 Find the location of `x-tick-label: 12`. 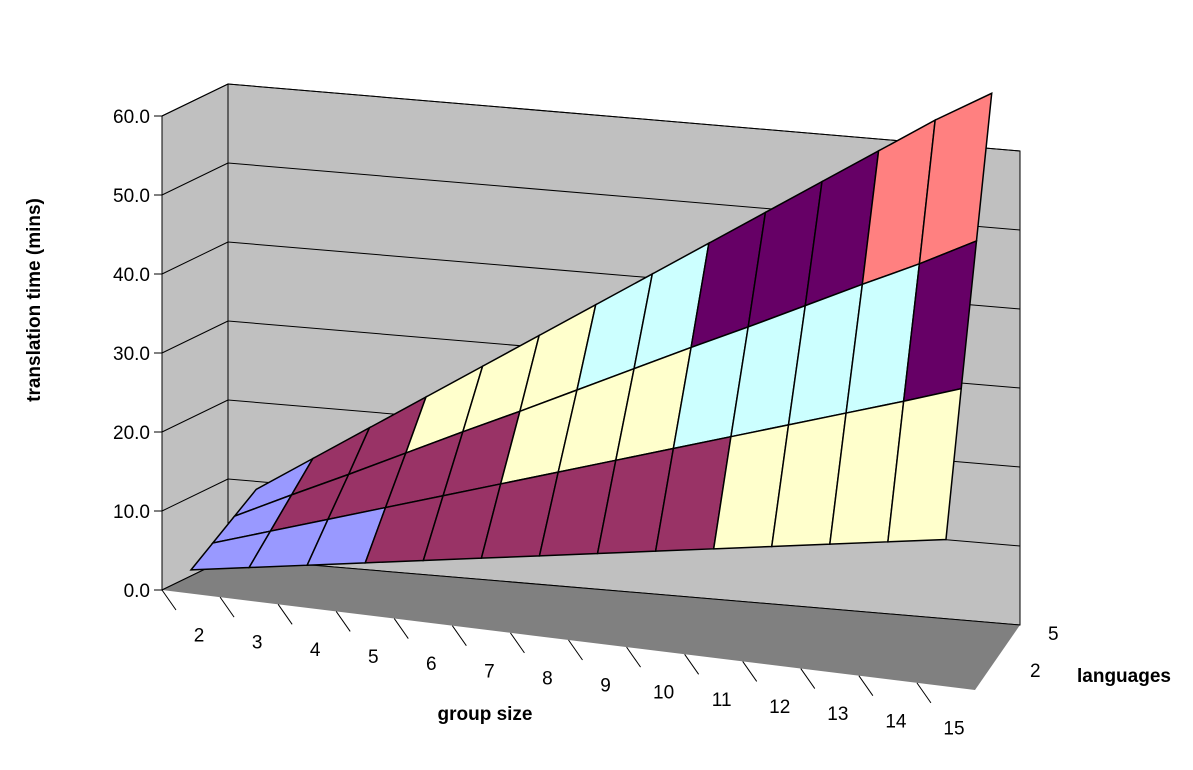

x-tick-label: 12 is located at coordinates (779, 707).